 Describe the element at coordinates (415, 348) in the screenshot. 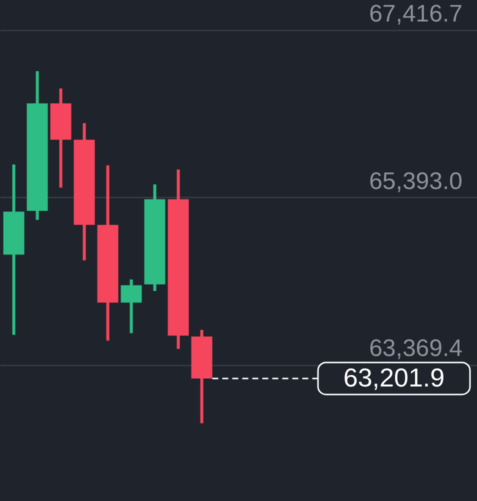

I see `y-tick-label: 63,369.4` at that location.